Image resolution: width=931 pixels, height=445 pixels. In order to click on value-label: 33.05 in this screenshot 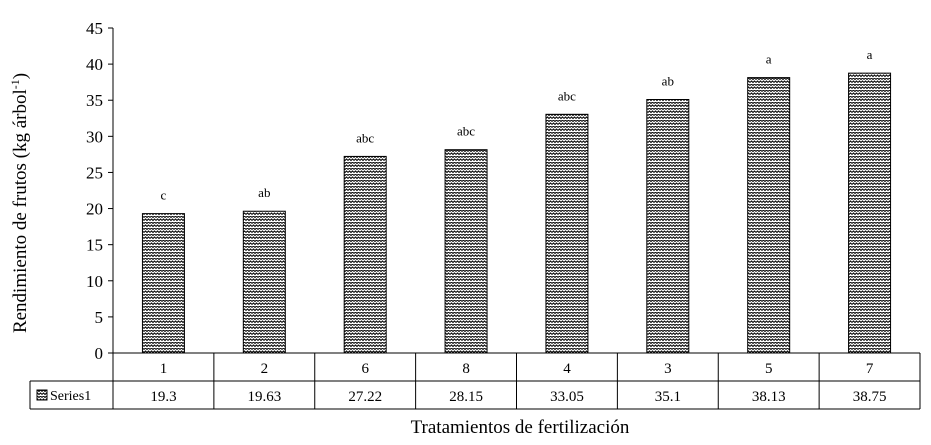, I will do `click(567, 397)`.